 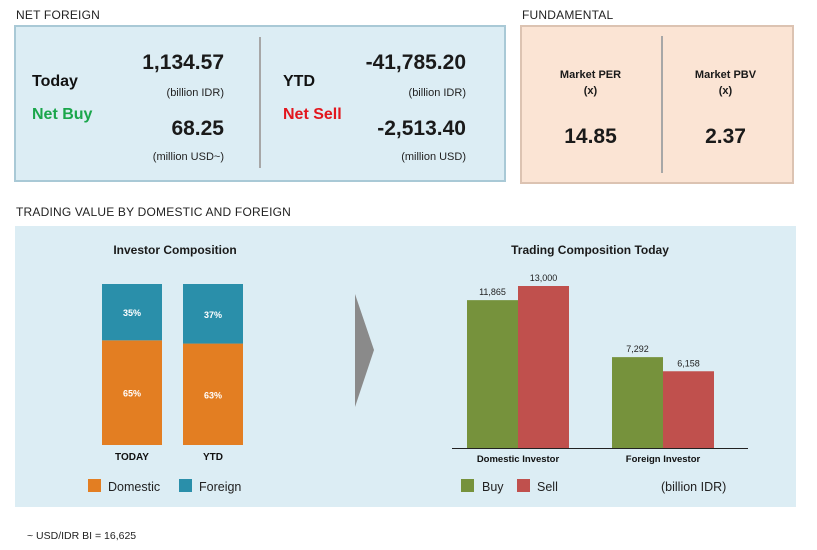 I want to click on today-status: Net Buy, so click(x=62, y=114).